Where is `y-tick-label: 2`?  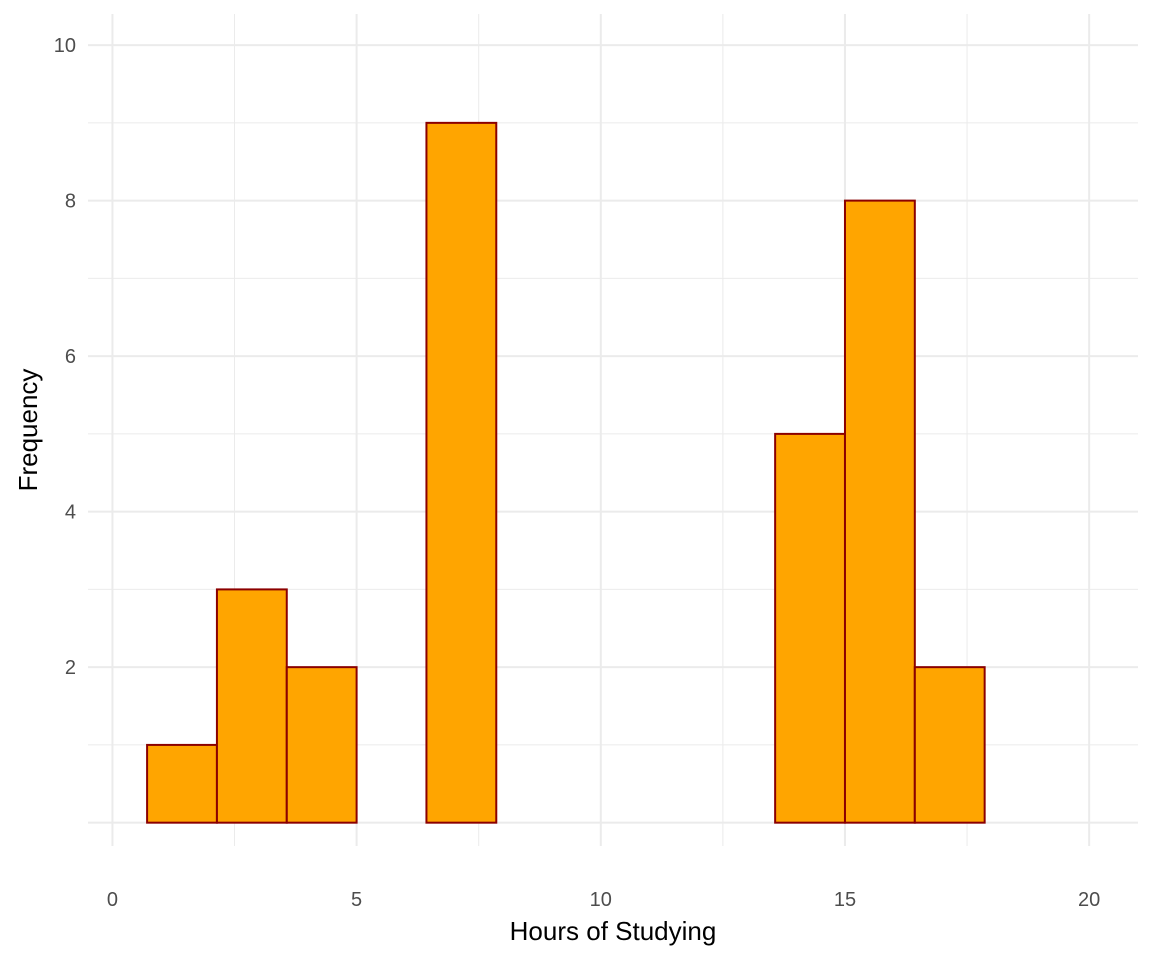
y-tick-label: 2 is located at coordinates (70, 668).